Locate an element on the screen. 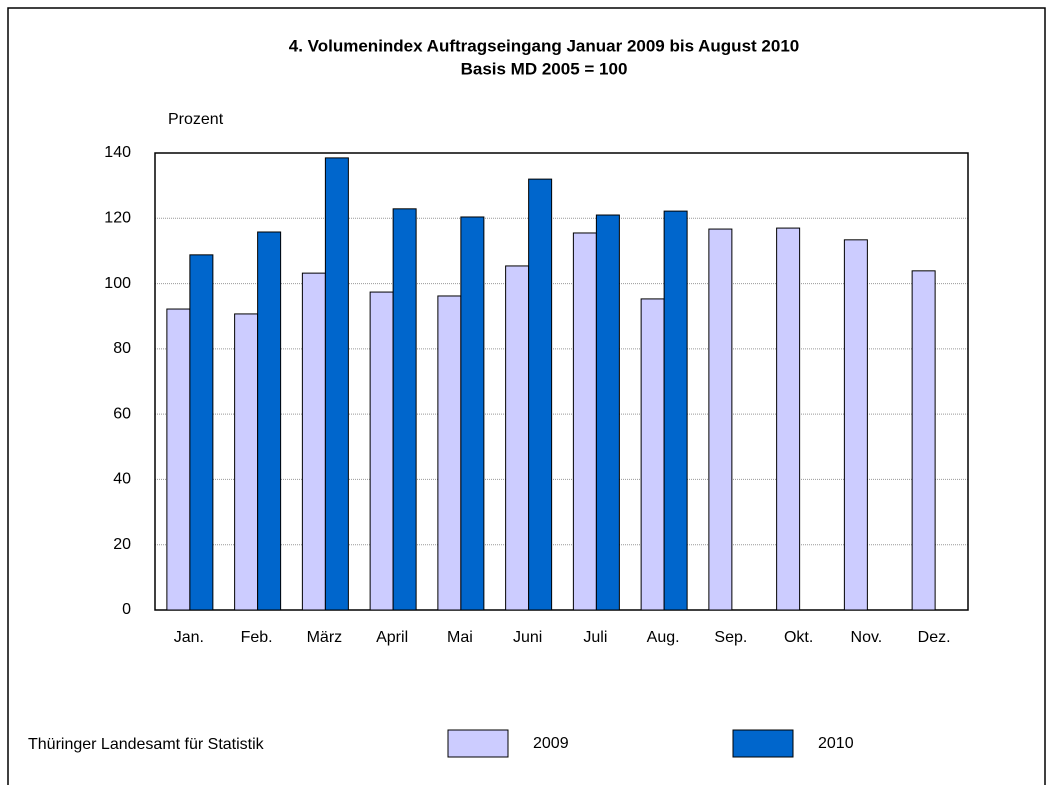  y-tick-label: 100 is located at coordinates (117, 283).